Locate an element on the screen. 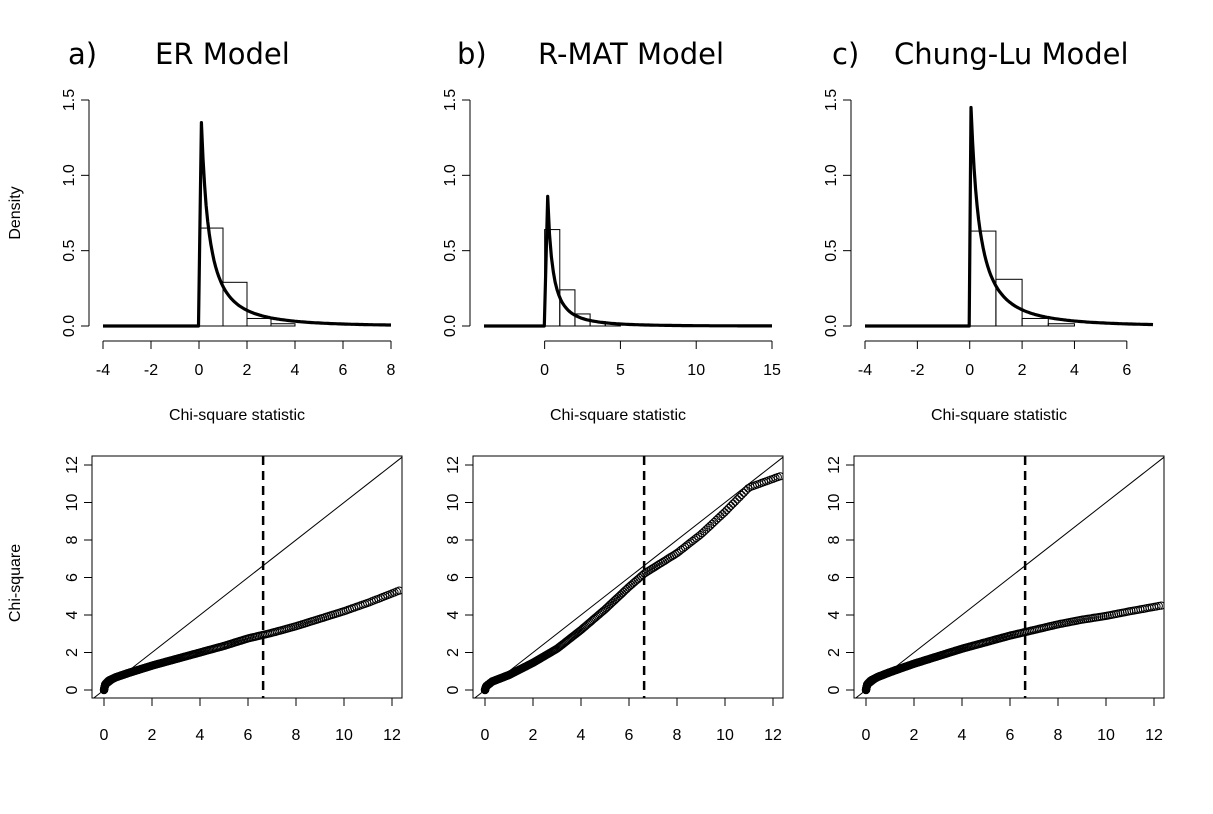 The width and height of the screenshot is (1213, 814). panel-letter: b) is located at coordinates (472, 54).